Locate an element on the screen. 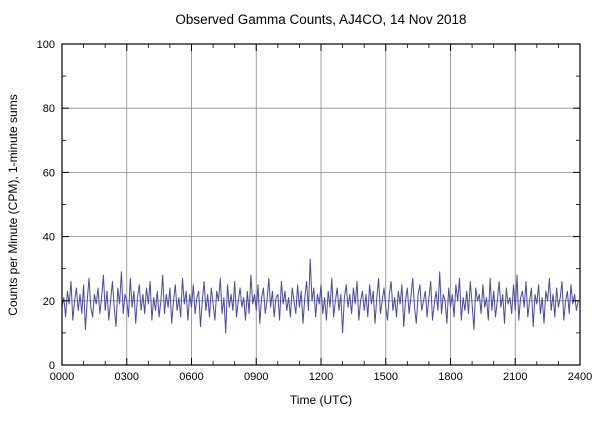 This screenshot has height=428, width=600. y-tick-label: 20 is located at coordinates (49, 302).